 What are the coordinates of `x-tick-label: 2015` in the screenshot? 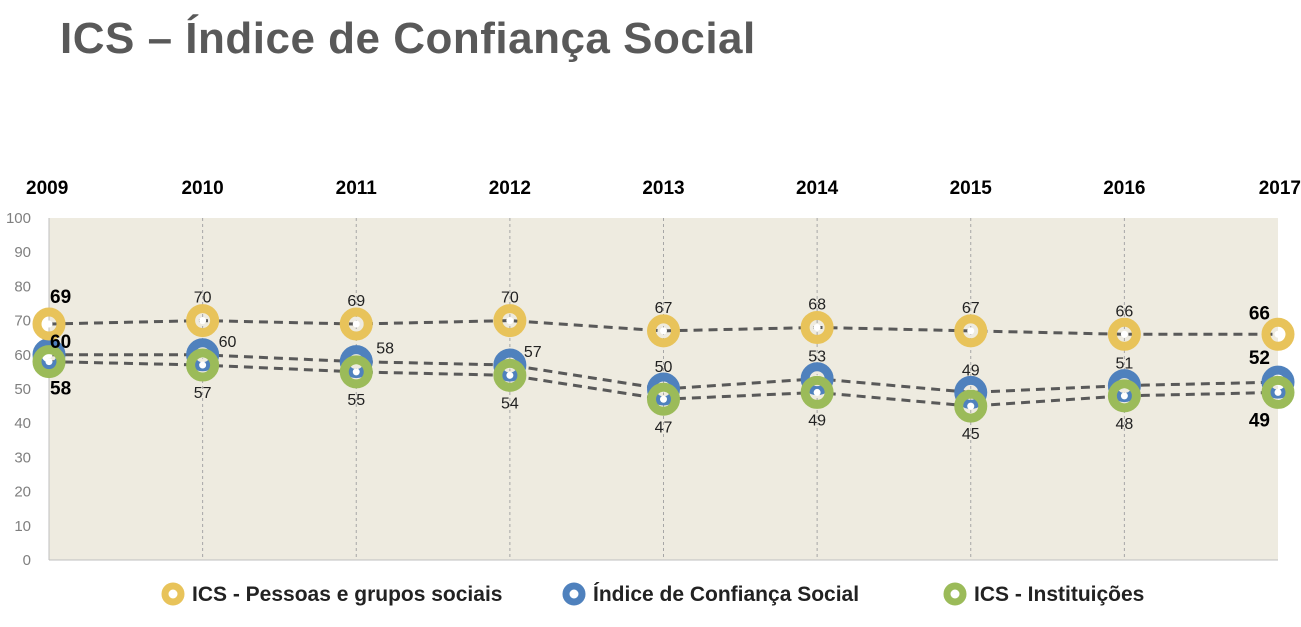 It's located at (971, 188).